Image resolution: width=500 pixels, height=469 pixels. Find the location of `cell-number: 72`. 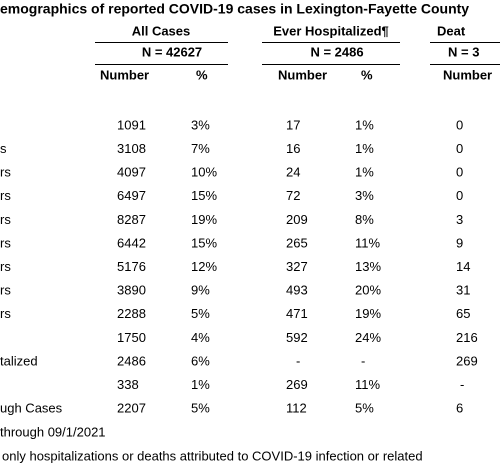

cell-number: 72 is located at coordinates (293, 195).